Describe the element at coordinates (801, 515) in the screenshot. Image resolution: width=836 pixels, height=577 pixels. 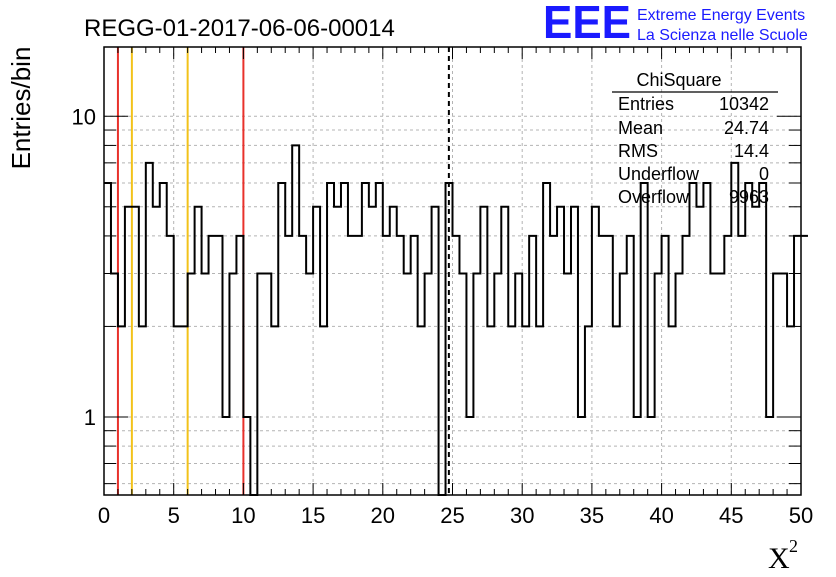
I see `x-tick-label: 50` at that location.